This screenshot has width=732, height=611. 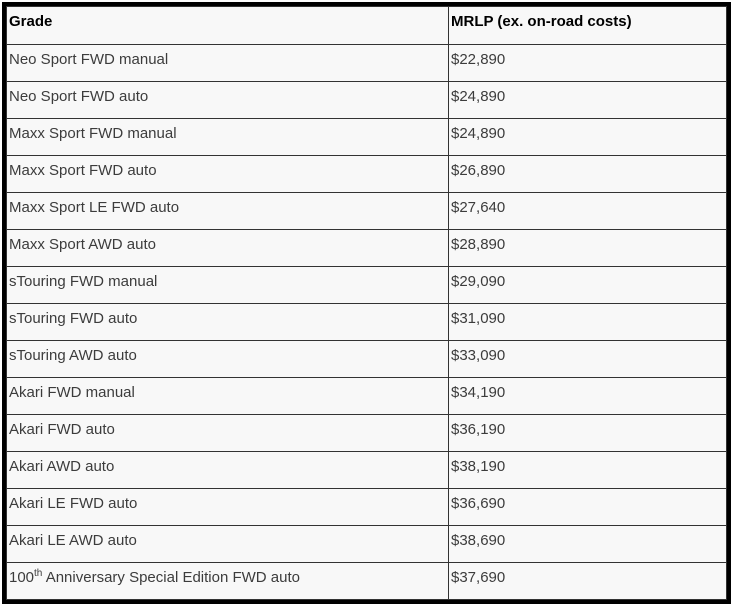 What do you see at coordinates (587, 507) in the screenshot?
I see `price-cell: $36,690` at bounding box center [587, 507].